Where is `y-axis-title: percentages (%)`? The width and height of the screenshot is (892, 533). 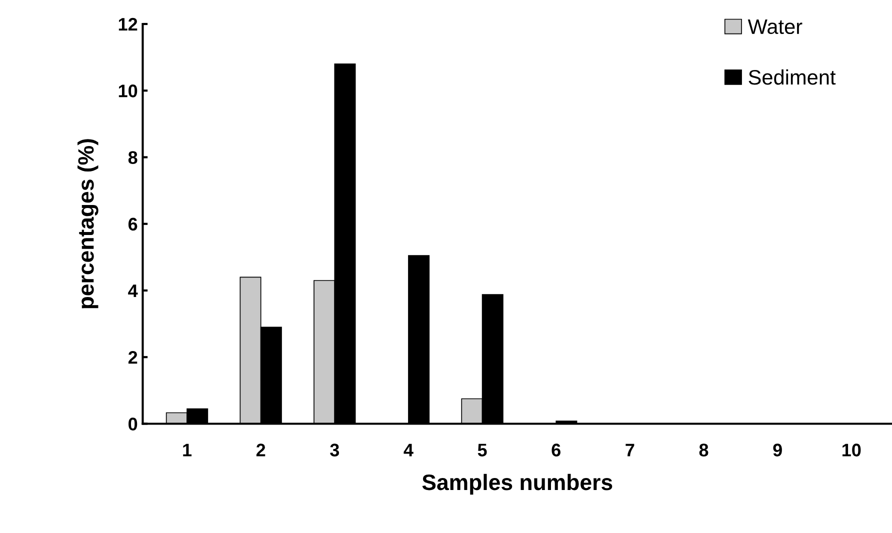 y-axis-title: percentages (%) is located at coordinates (88, 223).